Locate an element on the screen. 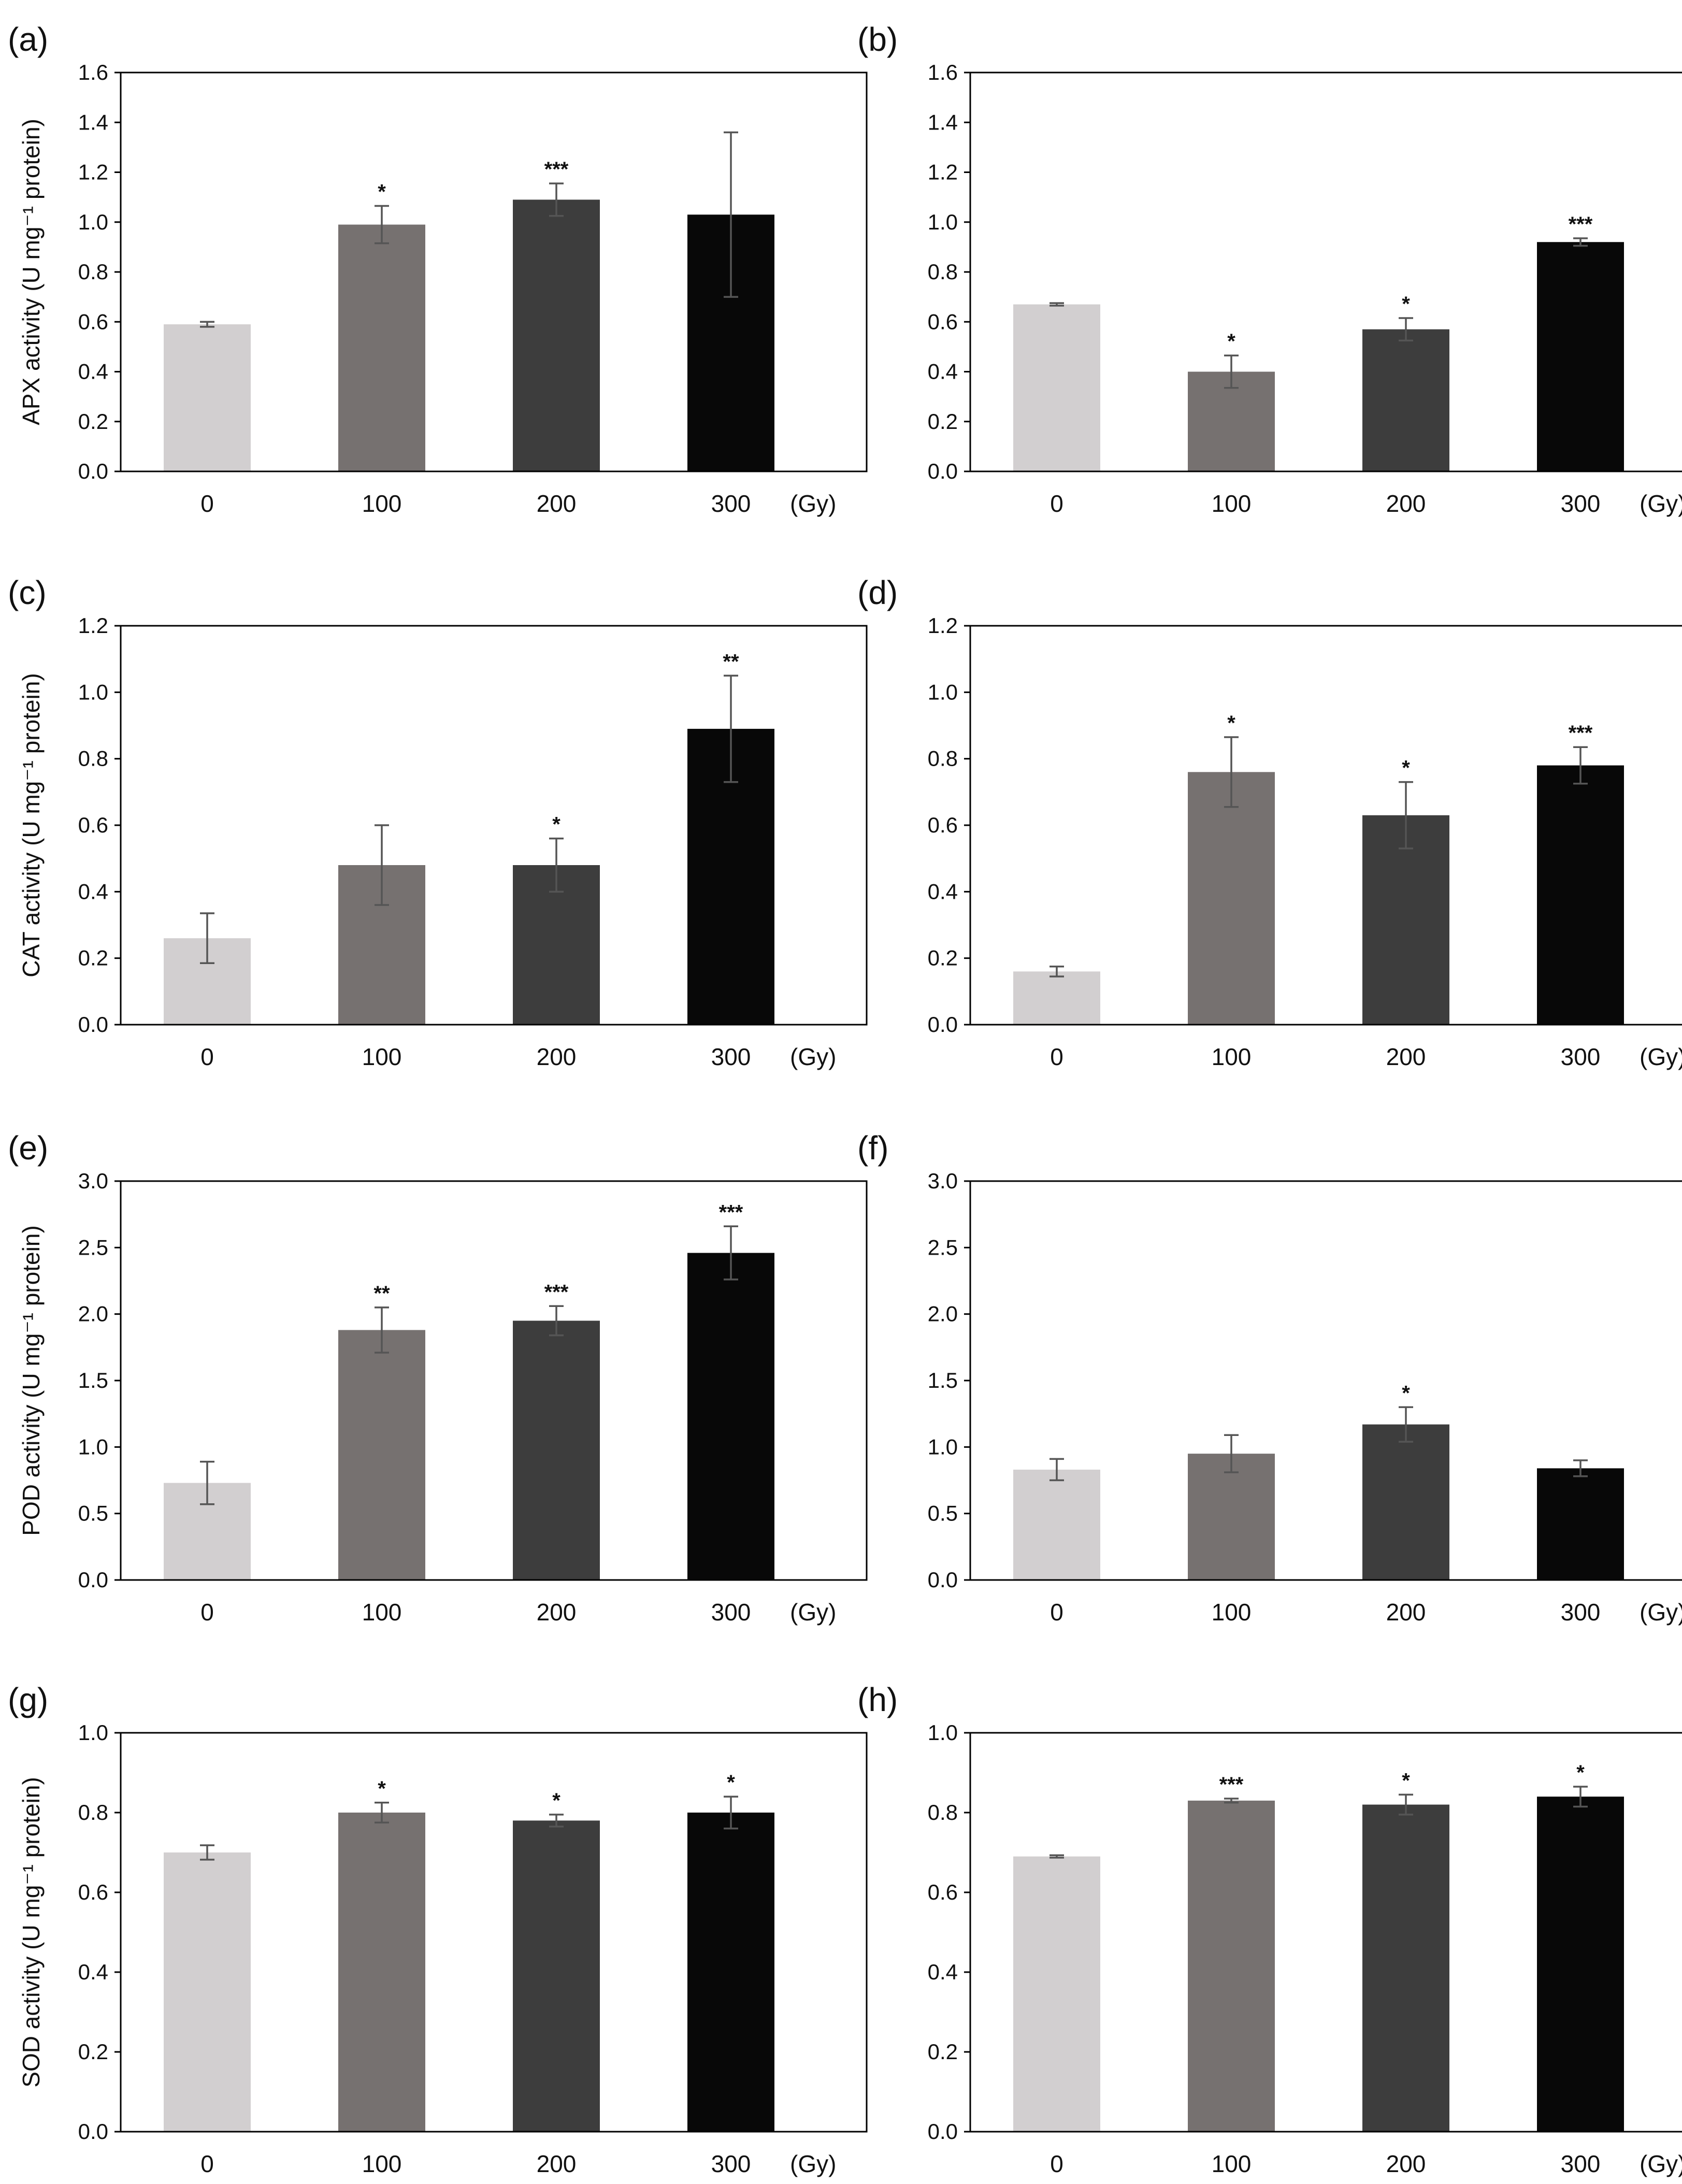 This screenshot has height=2184, width=1682. panel-label: (e) is located at coordinates (28, 1148).